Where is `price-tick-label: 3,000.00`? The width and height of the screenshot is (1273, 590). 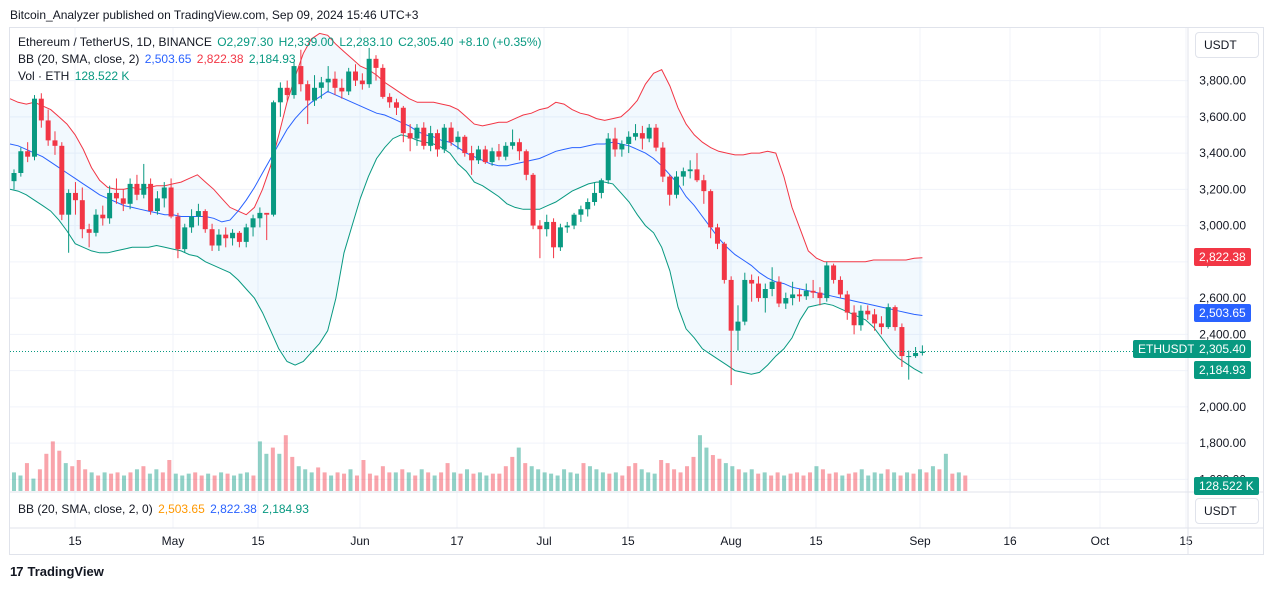
price-tick-label: 3,000.00 is located at coordinates (1222, 226).